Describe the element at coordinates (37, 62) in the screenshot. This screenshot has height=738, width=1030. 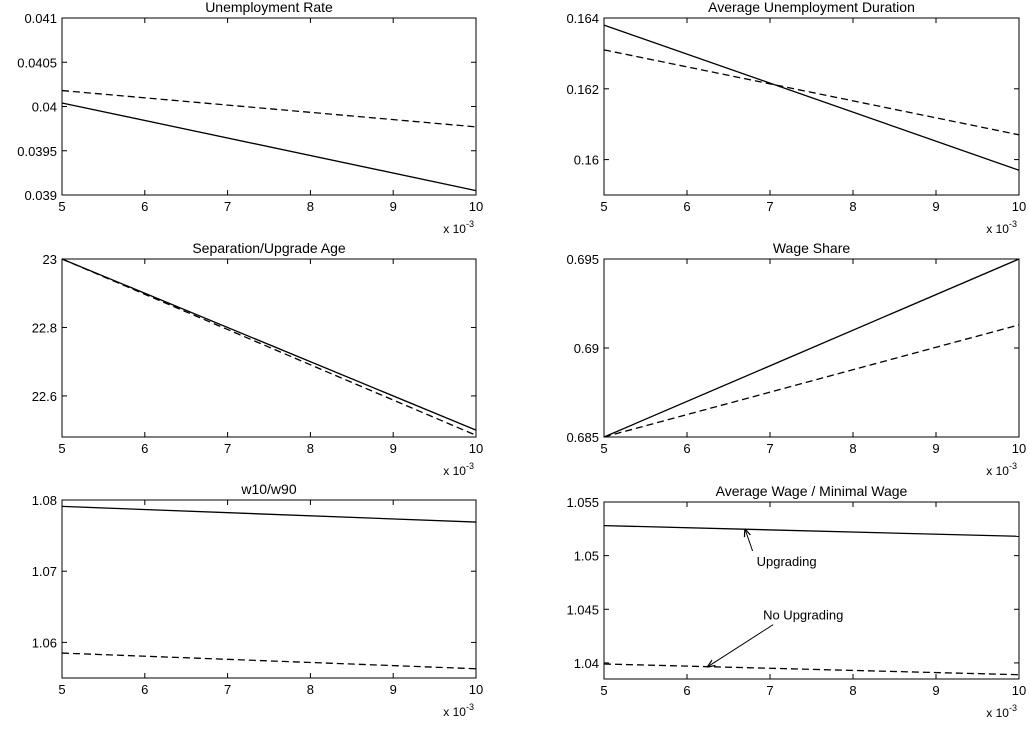
I see `y-tick-label: 0.0405` at that location.